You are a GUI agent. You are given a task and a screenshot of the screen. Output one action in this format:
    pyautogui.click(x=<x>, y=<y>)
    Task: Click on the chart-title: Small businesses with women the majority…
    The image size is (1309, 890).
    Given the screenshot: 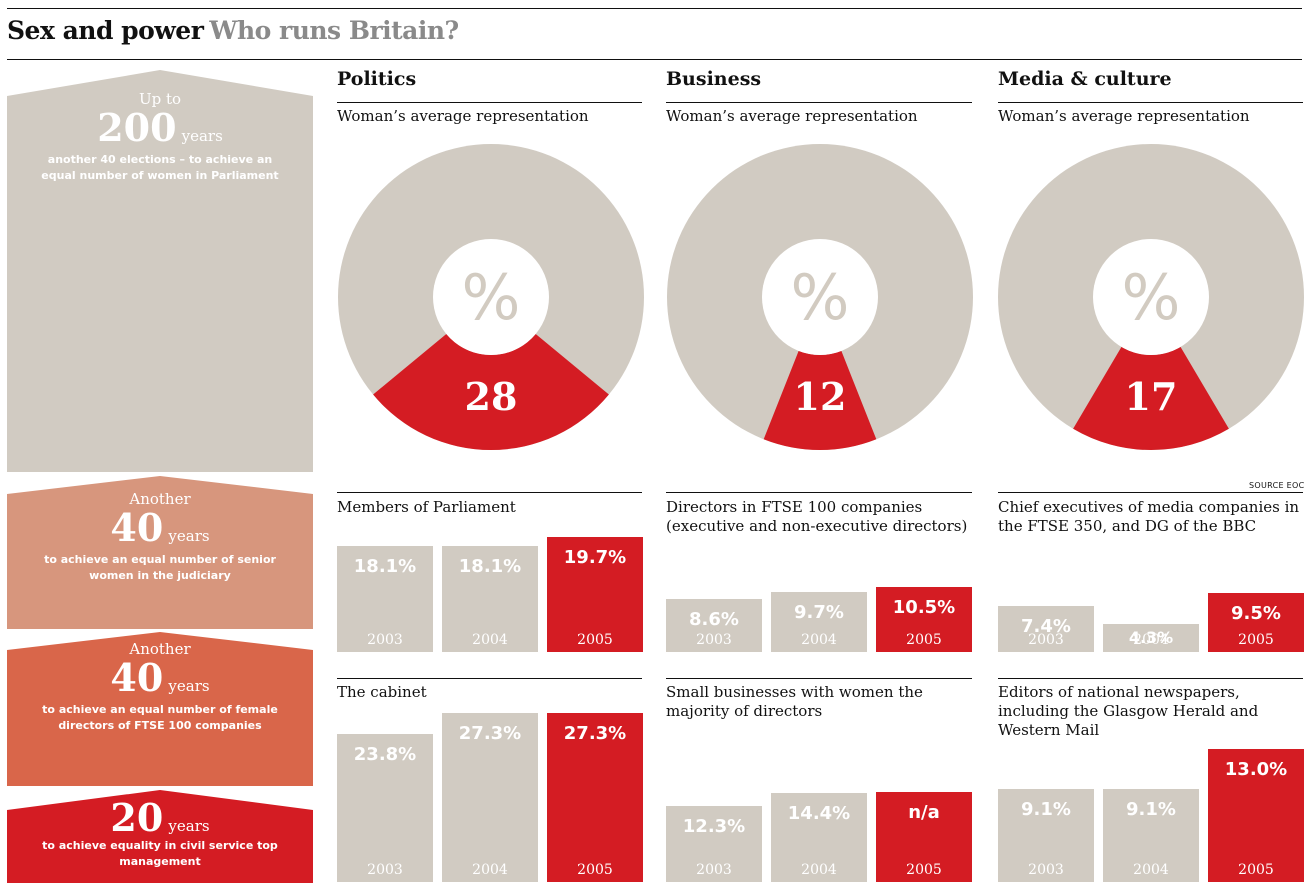 What is the action you would take?
    pyautogui.click(x=794, y=701)
    